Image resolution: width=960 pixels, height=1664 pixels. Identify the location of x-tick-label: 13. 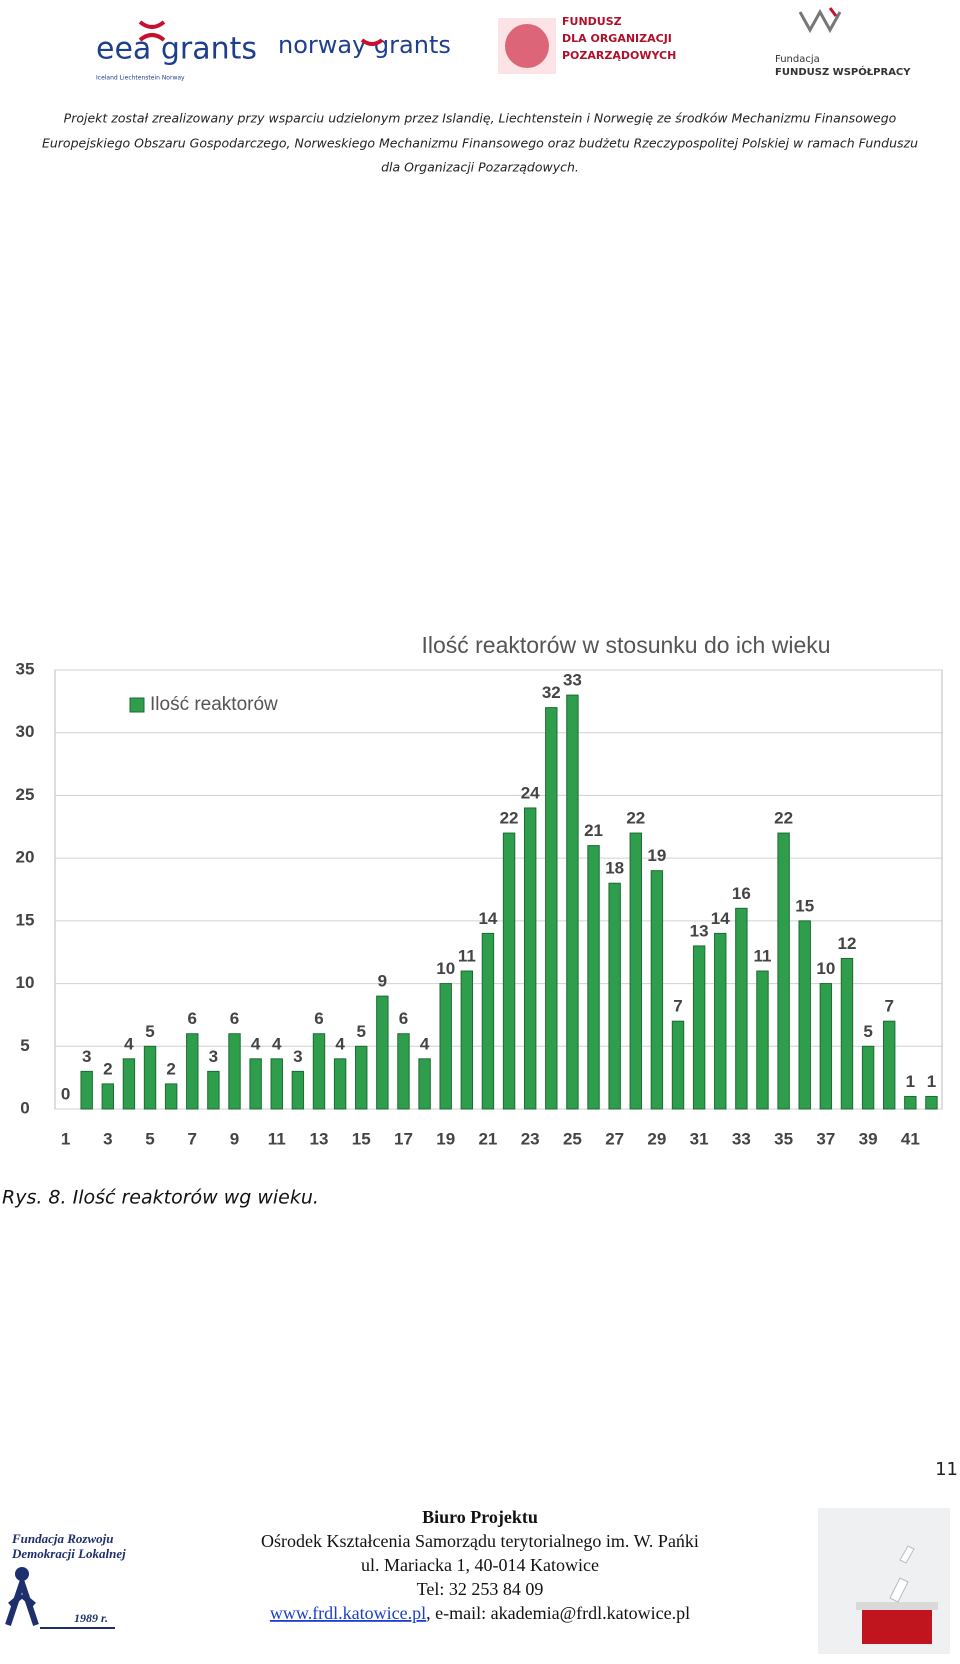
(319, 1138).